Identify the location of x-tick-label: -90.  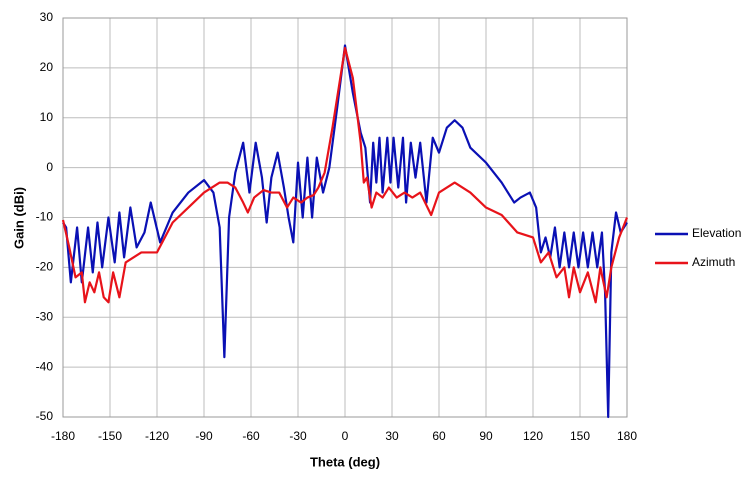
(204, 436).